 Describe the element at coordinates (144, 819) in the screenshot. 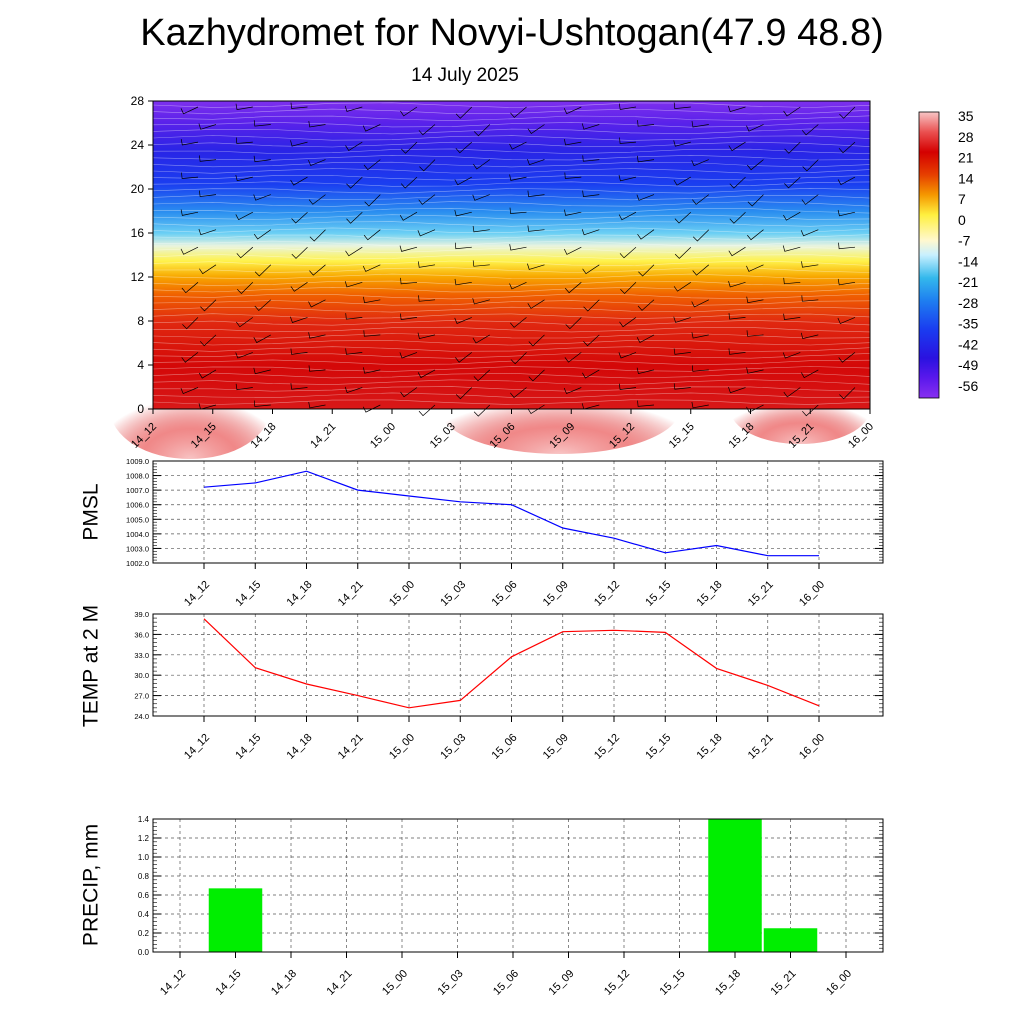

I see `y-tick-label: 1.4` at that location.